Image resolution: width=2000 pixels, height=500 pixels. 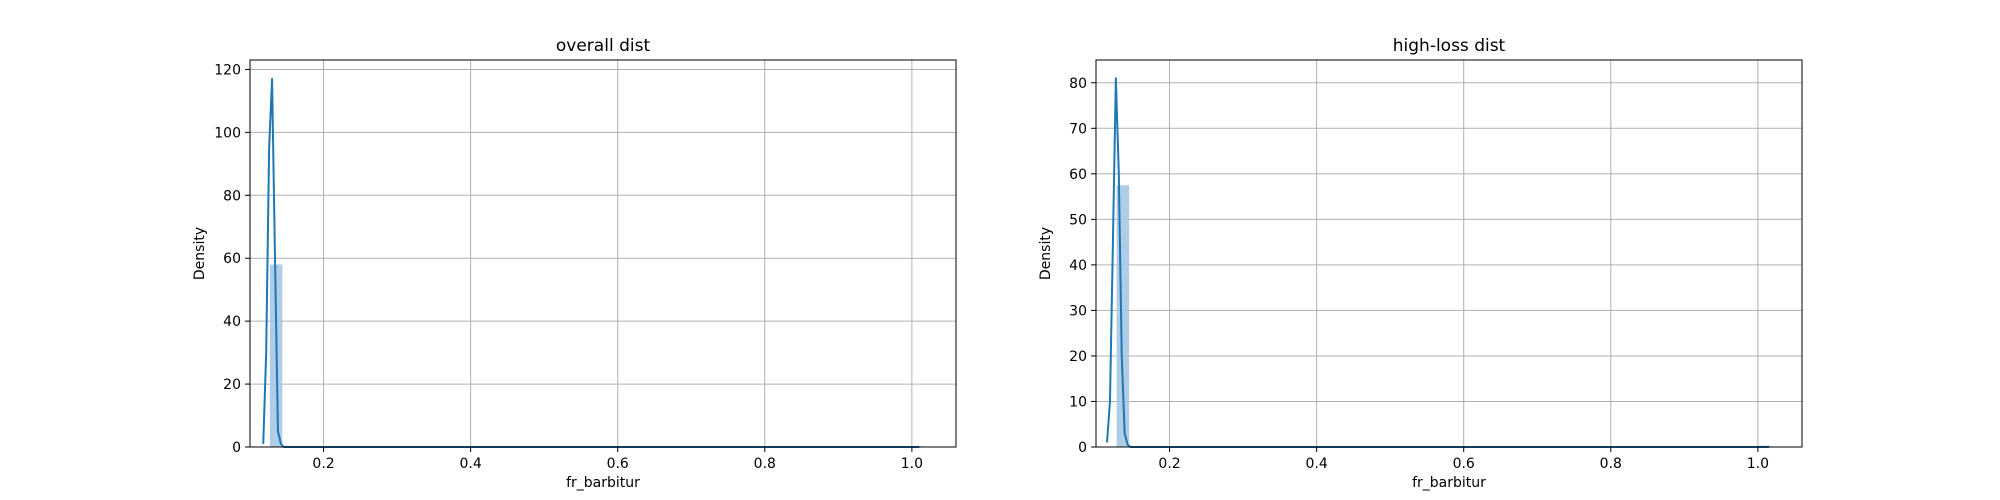 What do you see at coordinates (1078, 129) in the screenshot?
I see `y-tick-label: 70` at bounding box center [1078, 129].